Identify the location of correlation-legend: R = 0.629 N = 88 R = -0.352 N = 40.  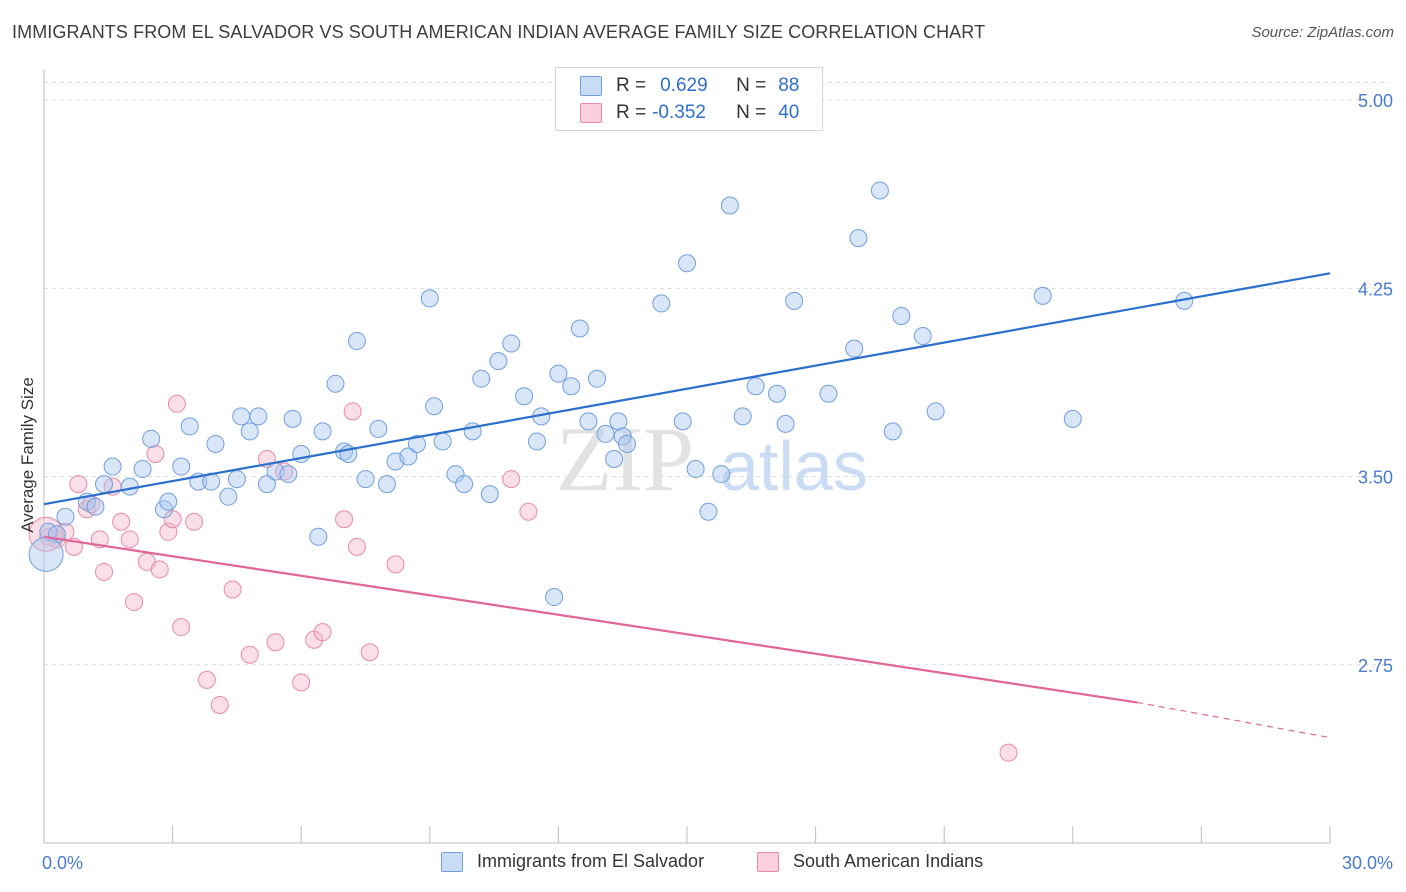
(689, 99).